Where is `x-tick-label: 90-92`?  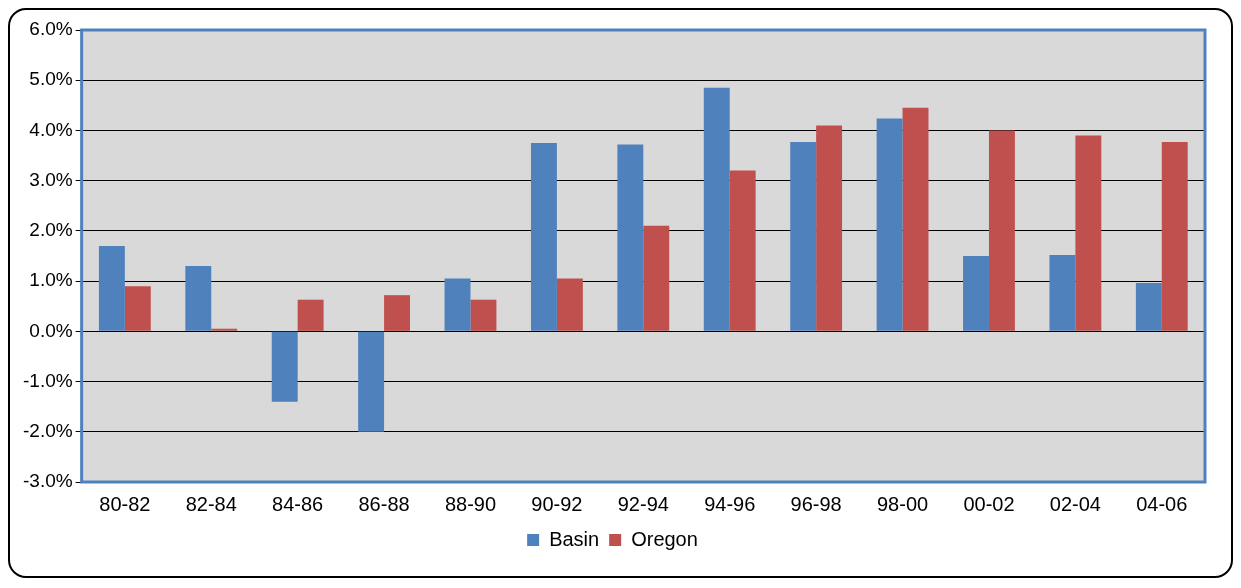
x-tick-label: 90-92 is located at coordinates (557, 503).